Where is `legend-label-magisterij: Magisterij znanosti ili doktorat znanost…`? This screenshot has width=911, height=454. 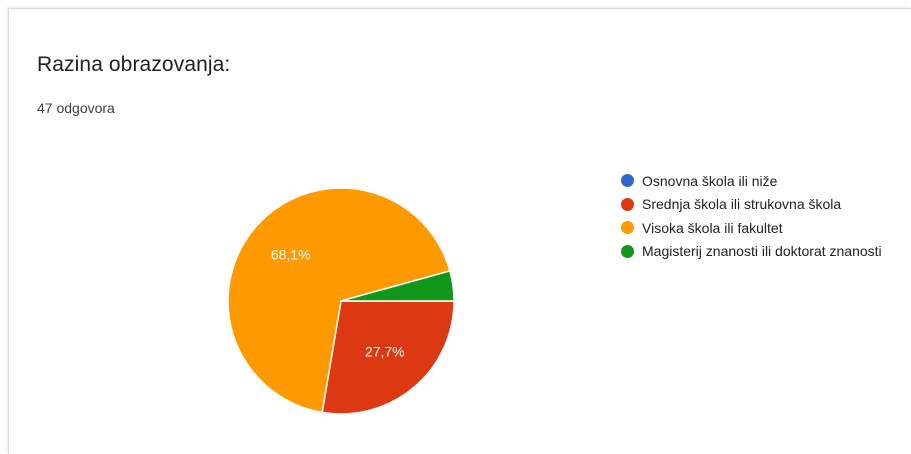 legend-label-magisterij: Magisterij znanosti ili doktorat znanost… is located at coordinates (762, 251).